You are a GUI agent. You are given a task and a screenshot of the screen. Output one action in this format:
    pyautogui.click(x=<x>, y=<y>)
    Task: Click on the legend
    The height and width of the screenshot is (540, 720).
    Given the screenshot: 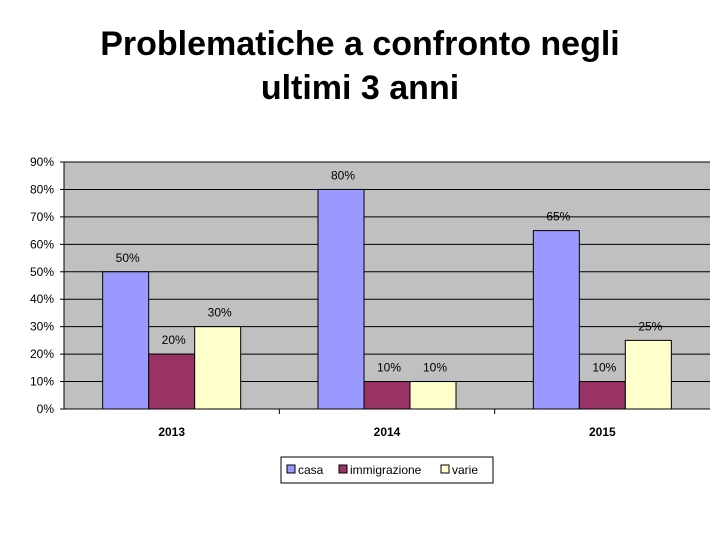 What is the action you would take?
    pyautogui.click(x=387, y=470)
    